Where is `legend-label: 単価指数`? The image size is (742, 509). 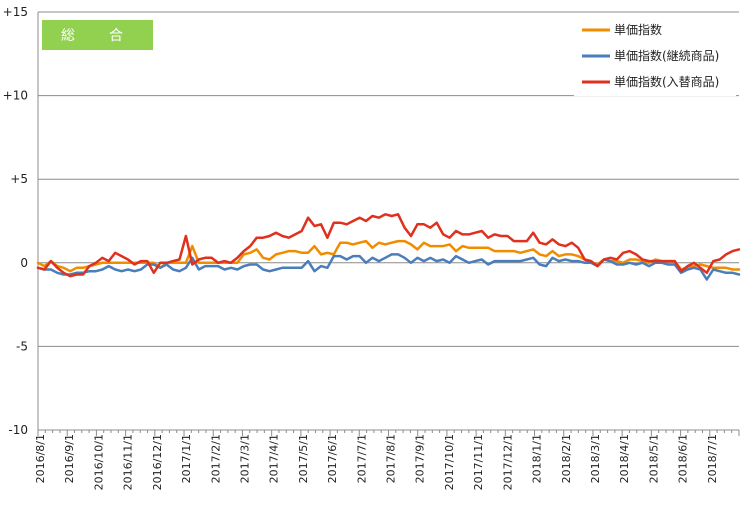
legend-label: 単価指数 is located at coordinates (638, 29).